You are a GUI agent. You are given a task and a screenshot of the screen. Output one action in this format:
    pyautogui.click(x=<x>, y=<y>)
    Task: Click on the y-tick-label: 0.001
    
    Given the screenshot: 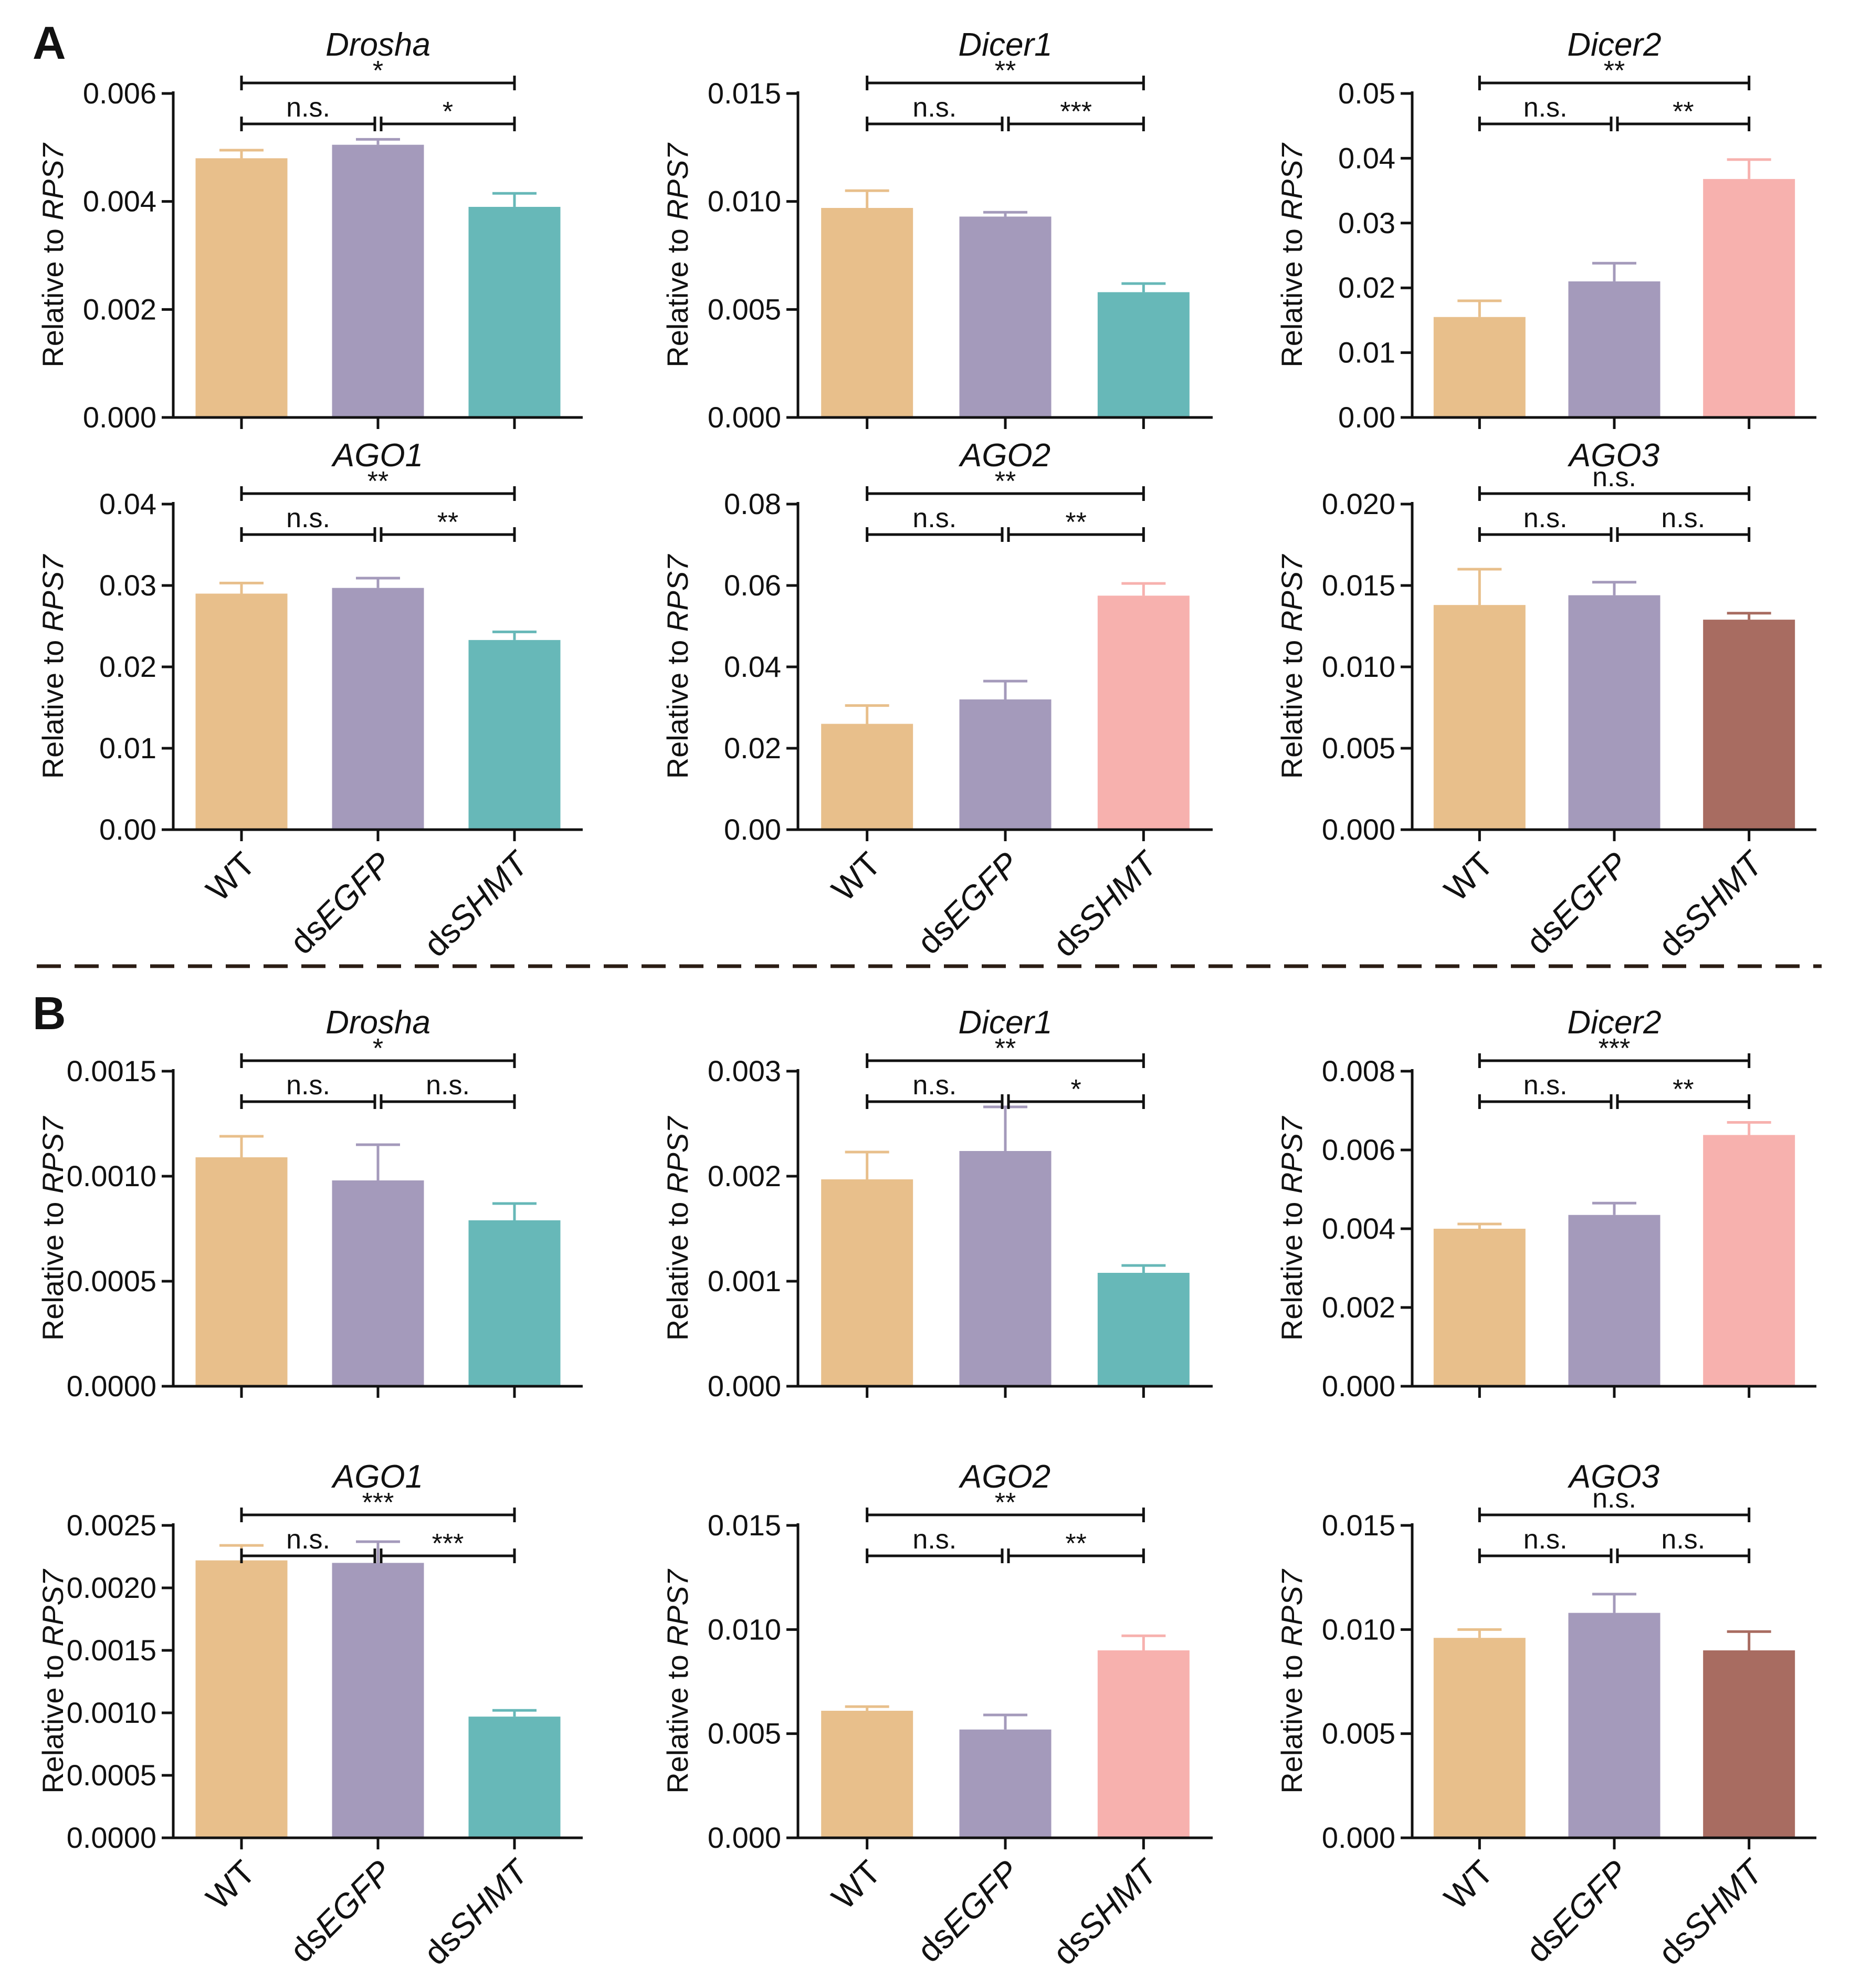 What is the action you would take?
    pyautogui.click(x=744, y=1281)
    